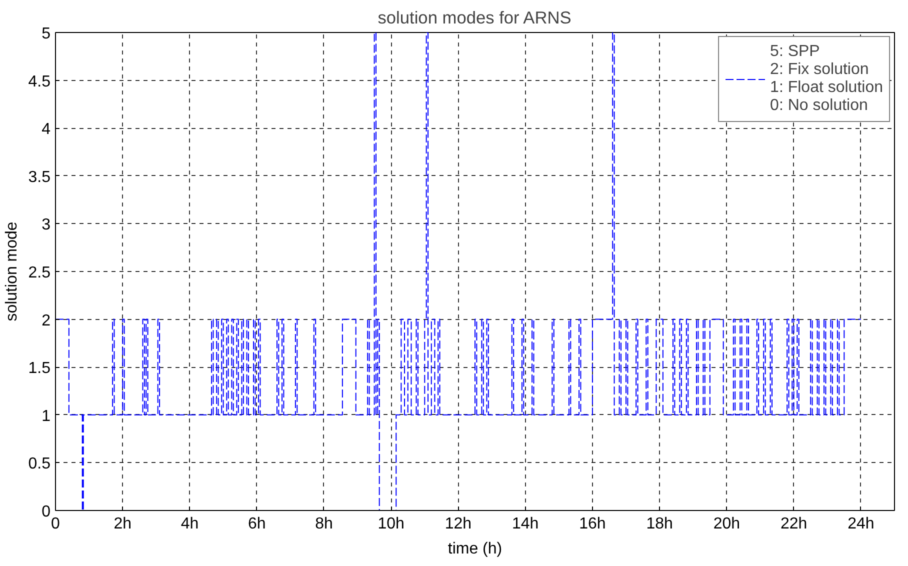 The width and height of the screenshot is (908, 566). Describe the element at coordinates (11, 272) in the screenshot. I see `y-axis-title: solution mode` at that location.